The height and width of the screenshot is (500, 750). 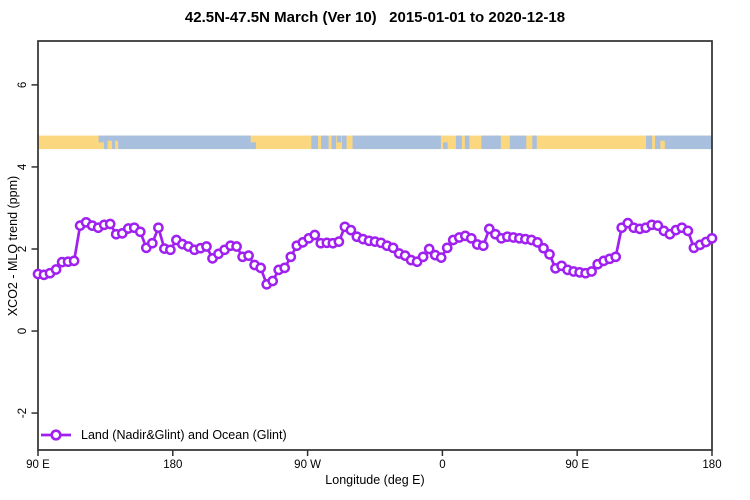 I want to click on x-tick-label: 90 W, so click(x=307, y=465).